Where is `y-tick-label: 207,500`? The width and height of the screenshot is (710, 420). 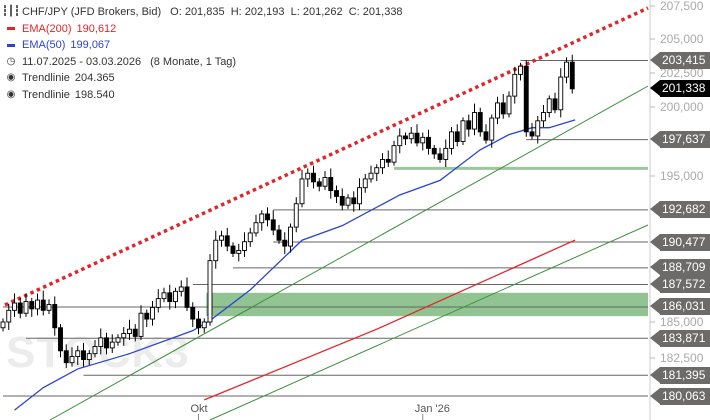 y-tick-label: 207,500 is located at coordinates (682, 6).